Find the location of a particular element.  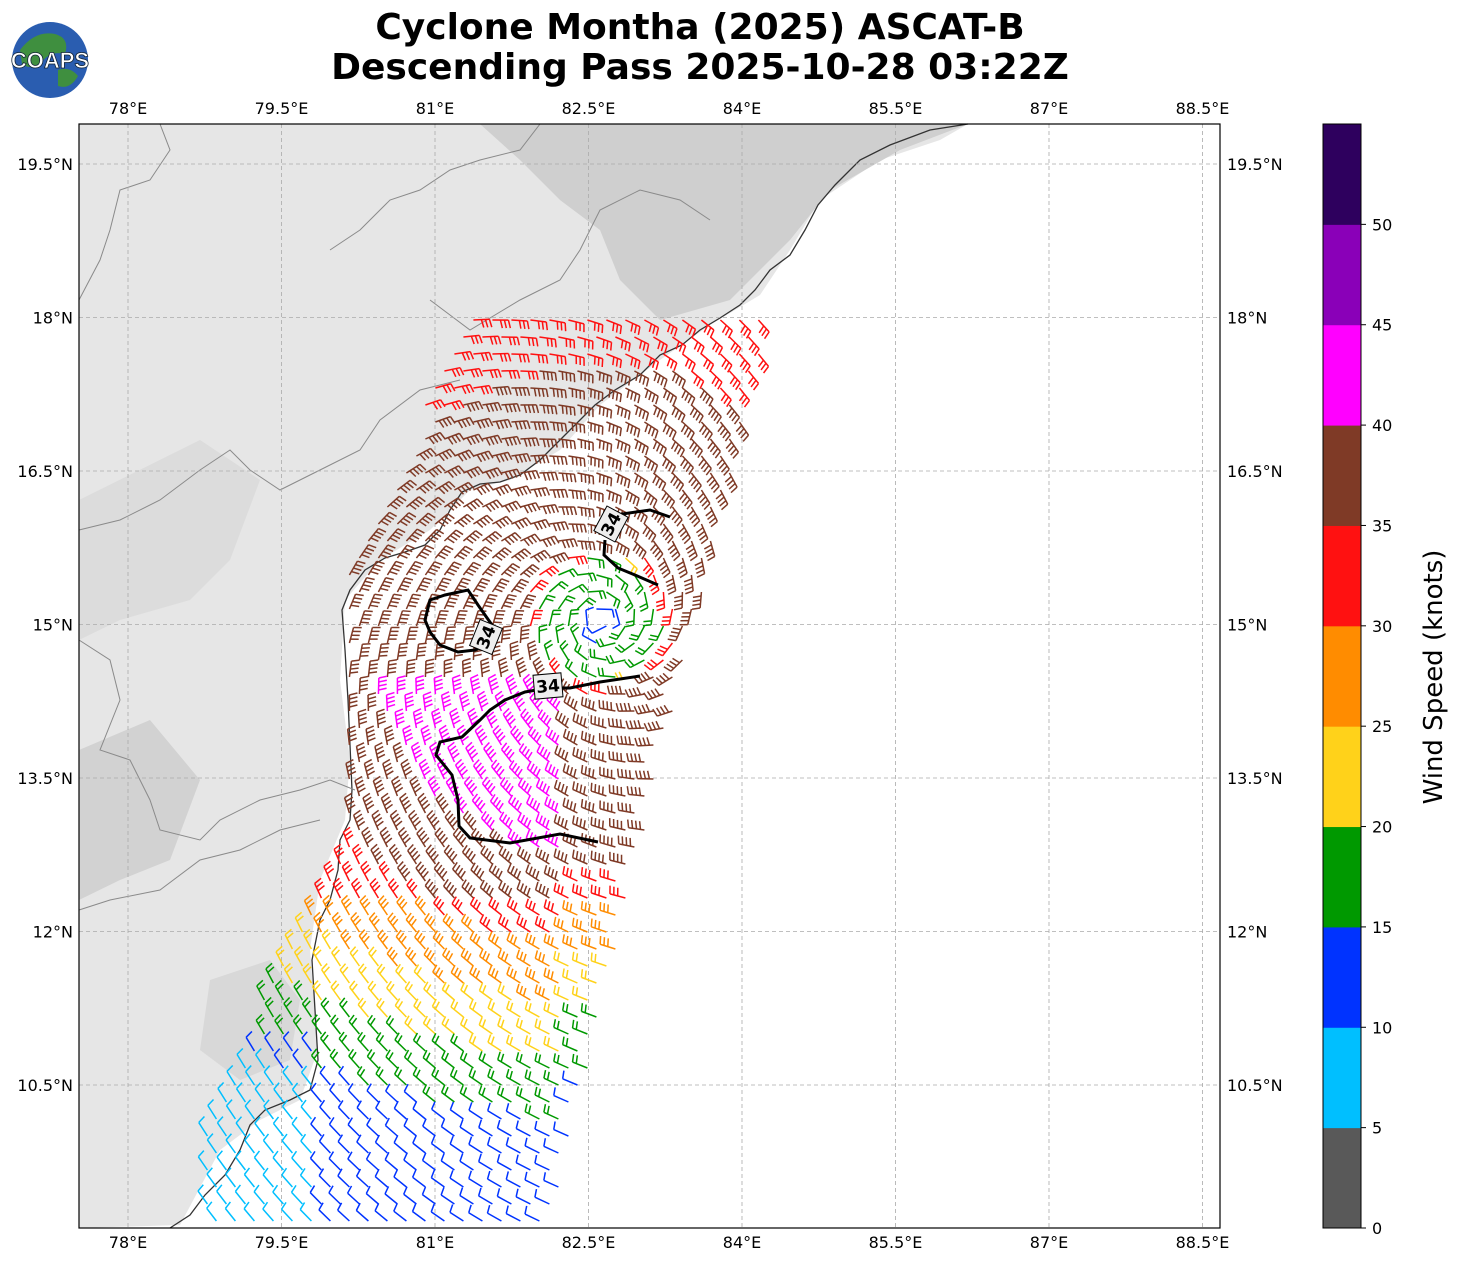

colorbar-tick-label: 20 is located at coordinates (1382, 827).